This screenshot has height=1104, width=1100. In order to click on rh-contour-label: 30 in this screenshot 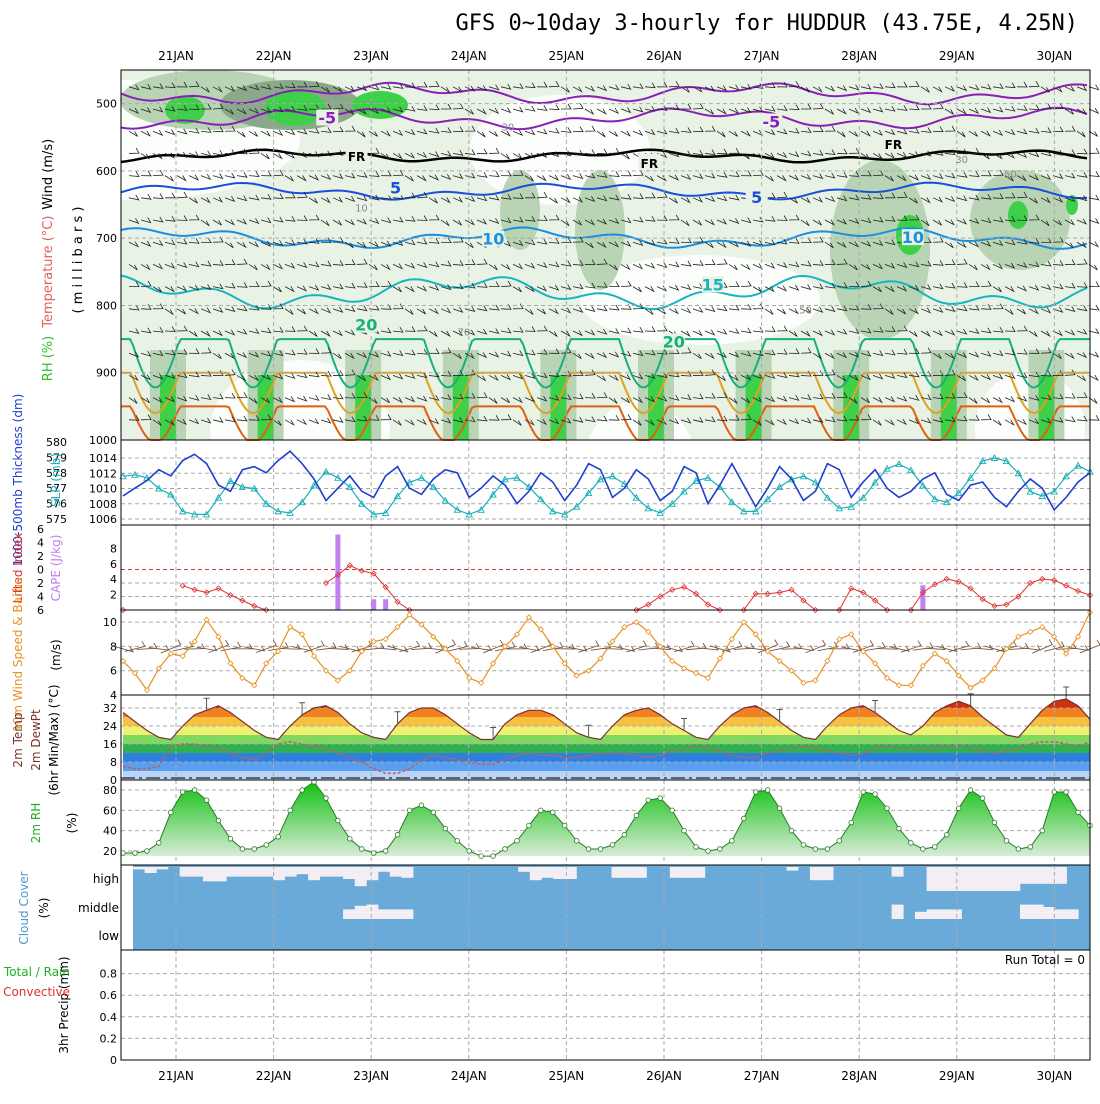, I will do `click(507, 128)`.